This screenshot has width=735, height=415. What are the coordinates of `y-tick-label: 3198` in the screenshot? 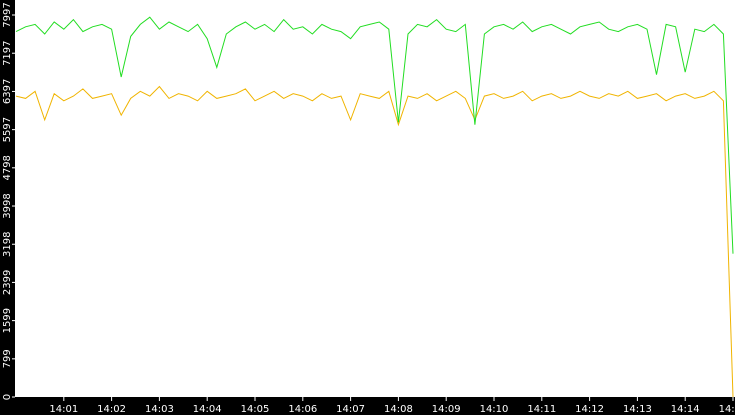 It's located at (7, 244).